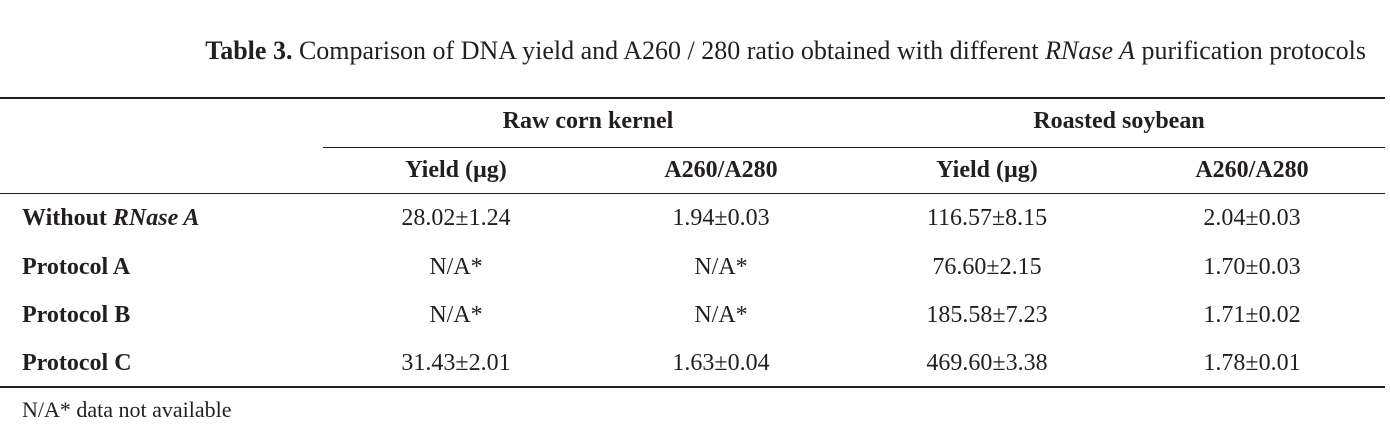 This screenshot has height=428, width=1390. What do you see at coordinates (456, 170) in the screenshot?
I see `column-header-corn-yield: Yield (µg)` at bounding box center [456, 170].